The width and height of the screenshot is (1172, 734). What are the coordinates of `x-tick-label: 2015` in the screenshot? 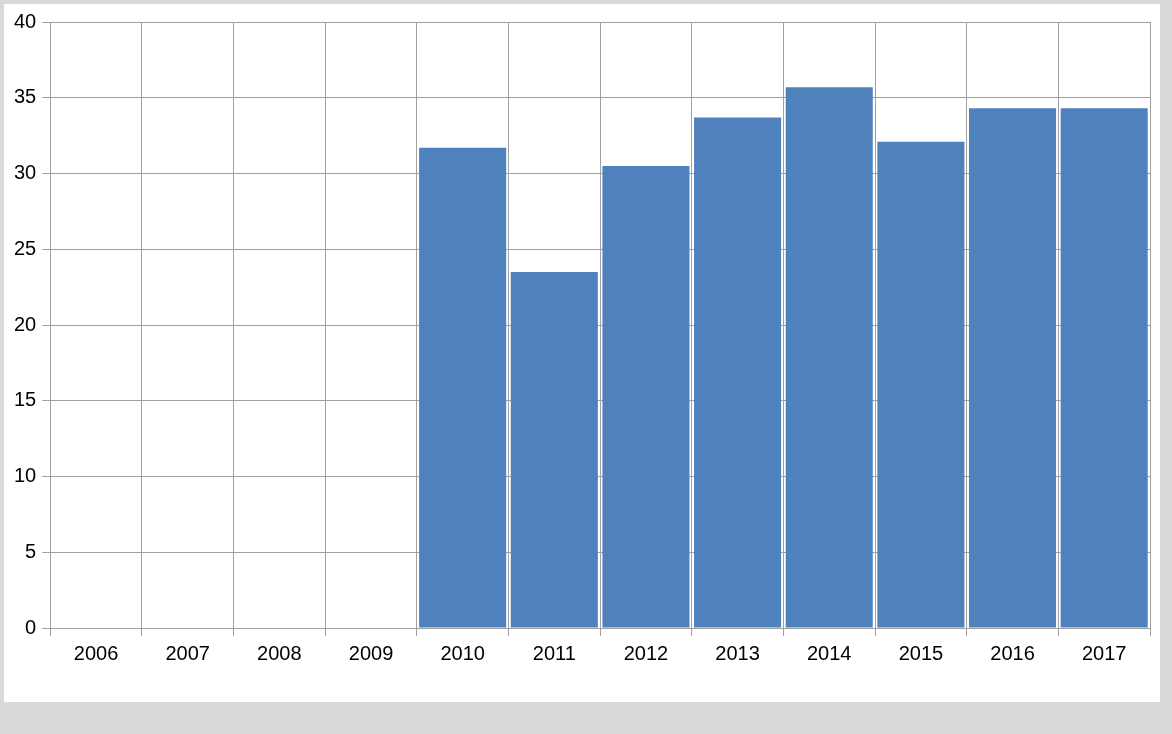 It's located at (921, 652).